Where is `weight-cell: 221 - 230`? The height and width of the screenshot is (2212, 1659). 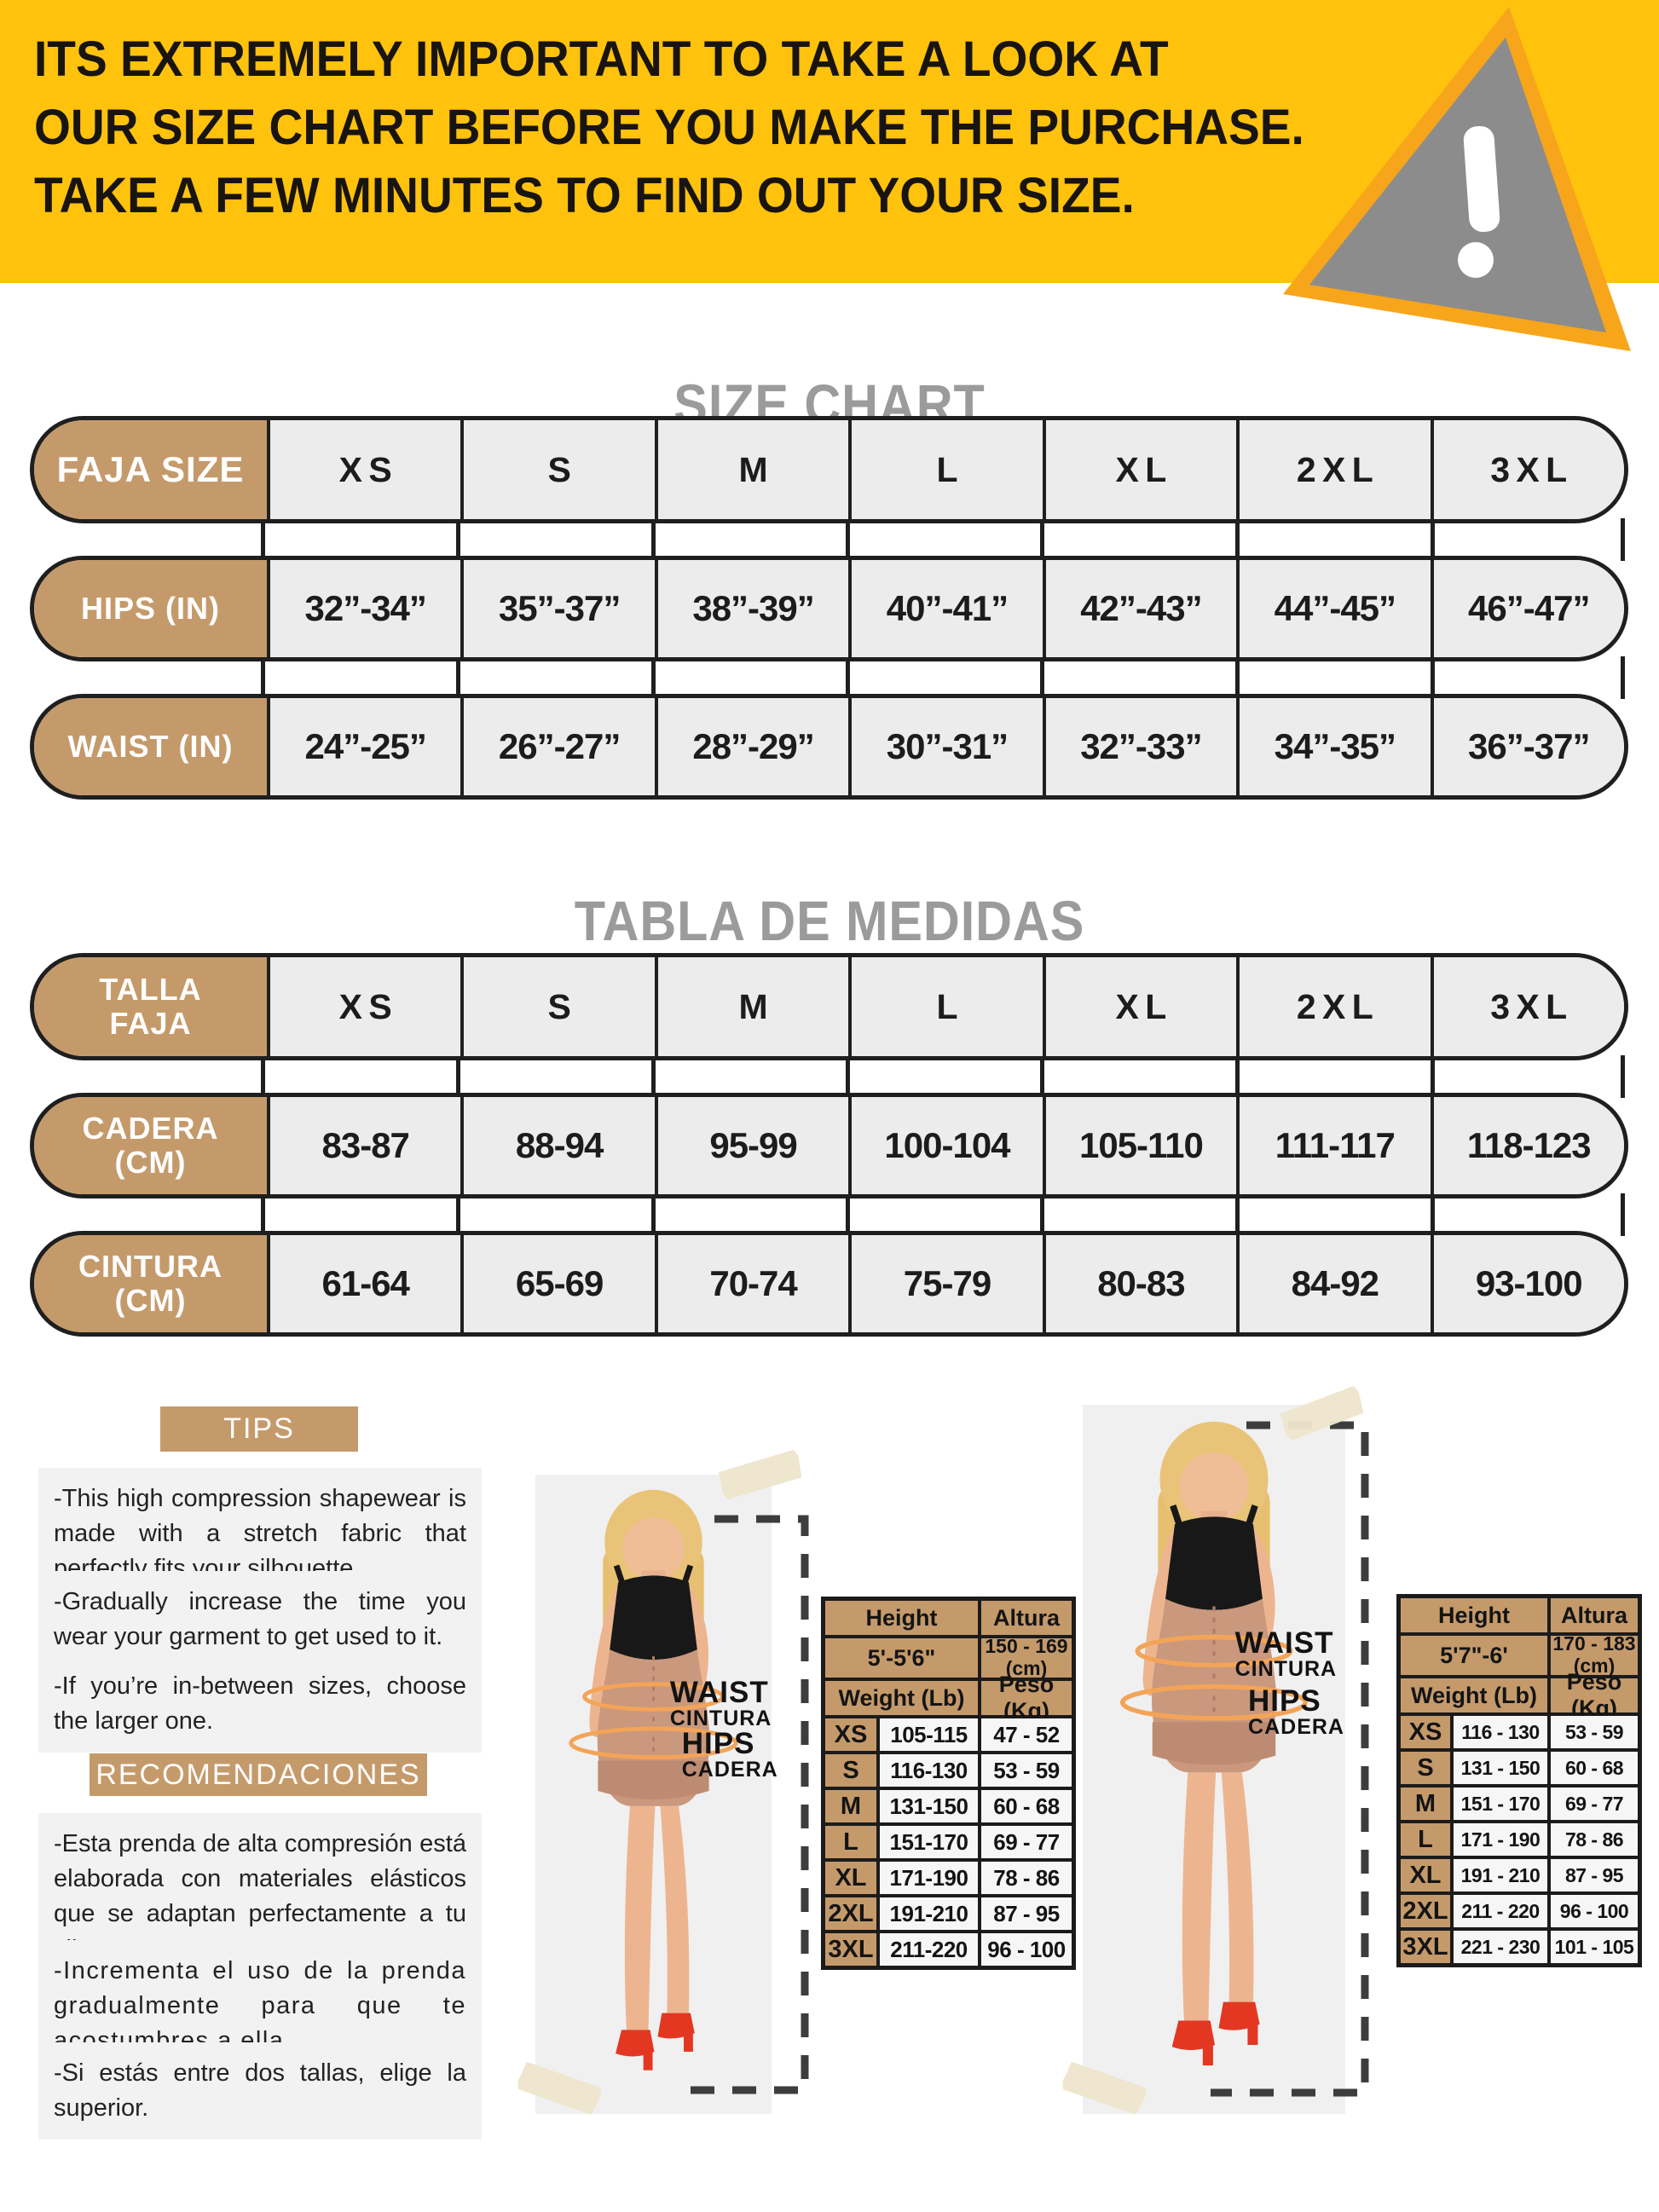
weight-cell: 221 - 230 is located at coordinates (1501, 1947).